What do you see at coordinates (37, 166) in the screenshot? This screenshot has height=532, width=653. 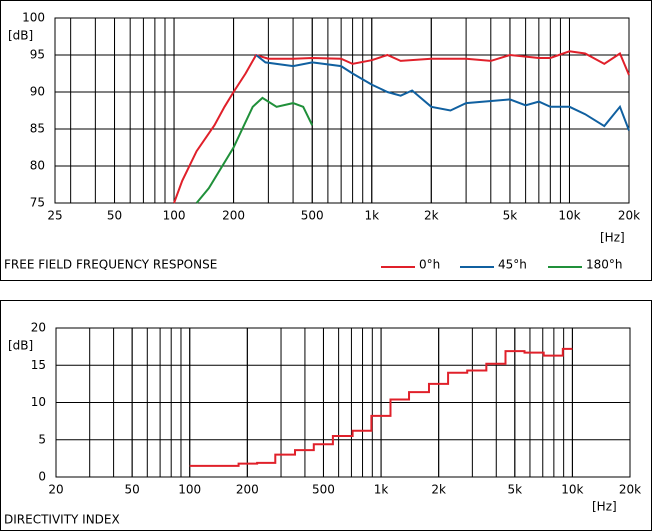 I see `y-tick-label: 80` at bounding box center [37, 166].